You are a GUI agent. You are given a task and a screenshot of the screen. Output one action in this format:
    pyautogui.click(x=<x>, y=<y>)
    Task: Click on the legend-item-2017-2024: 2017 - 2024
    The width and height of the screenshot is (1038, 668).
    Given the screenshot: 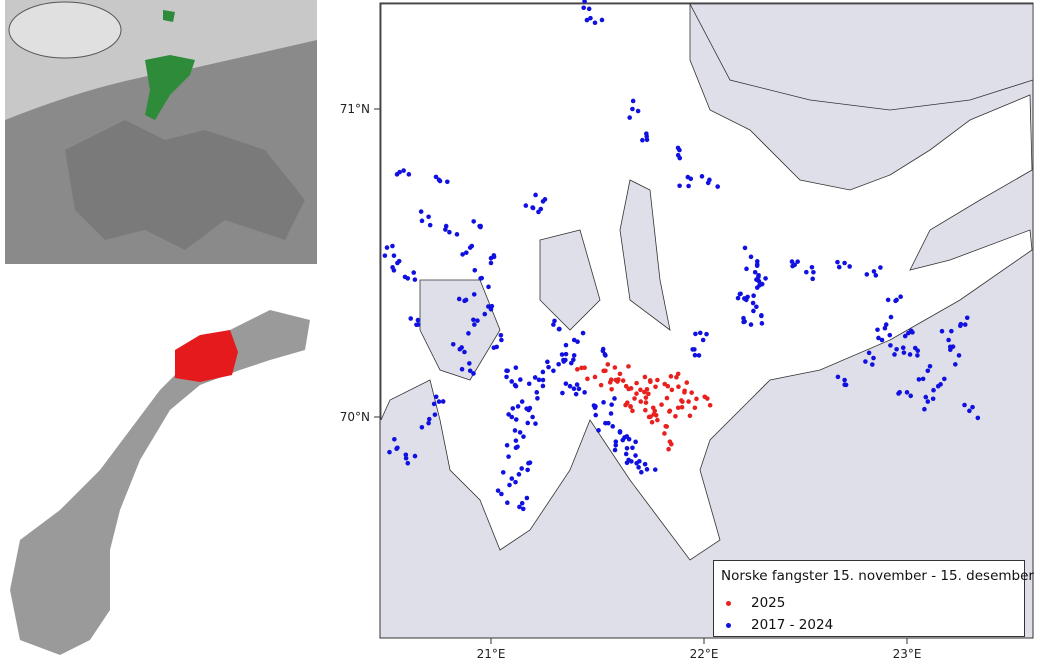 What is the action you would take?
    pyautogui.click(x=779, y=625)
    